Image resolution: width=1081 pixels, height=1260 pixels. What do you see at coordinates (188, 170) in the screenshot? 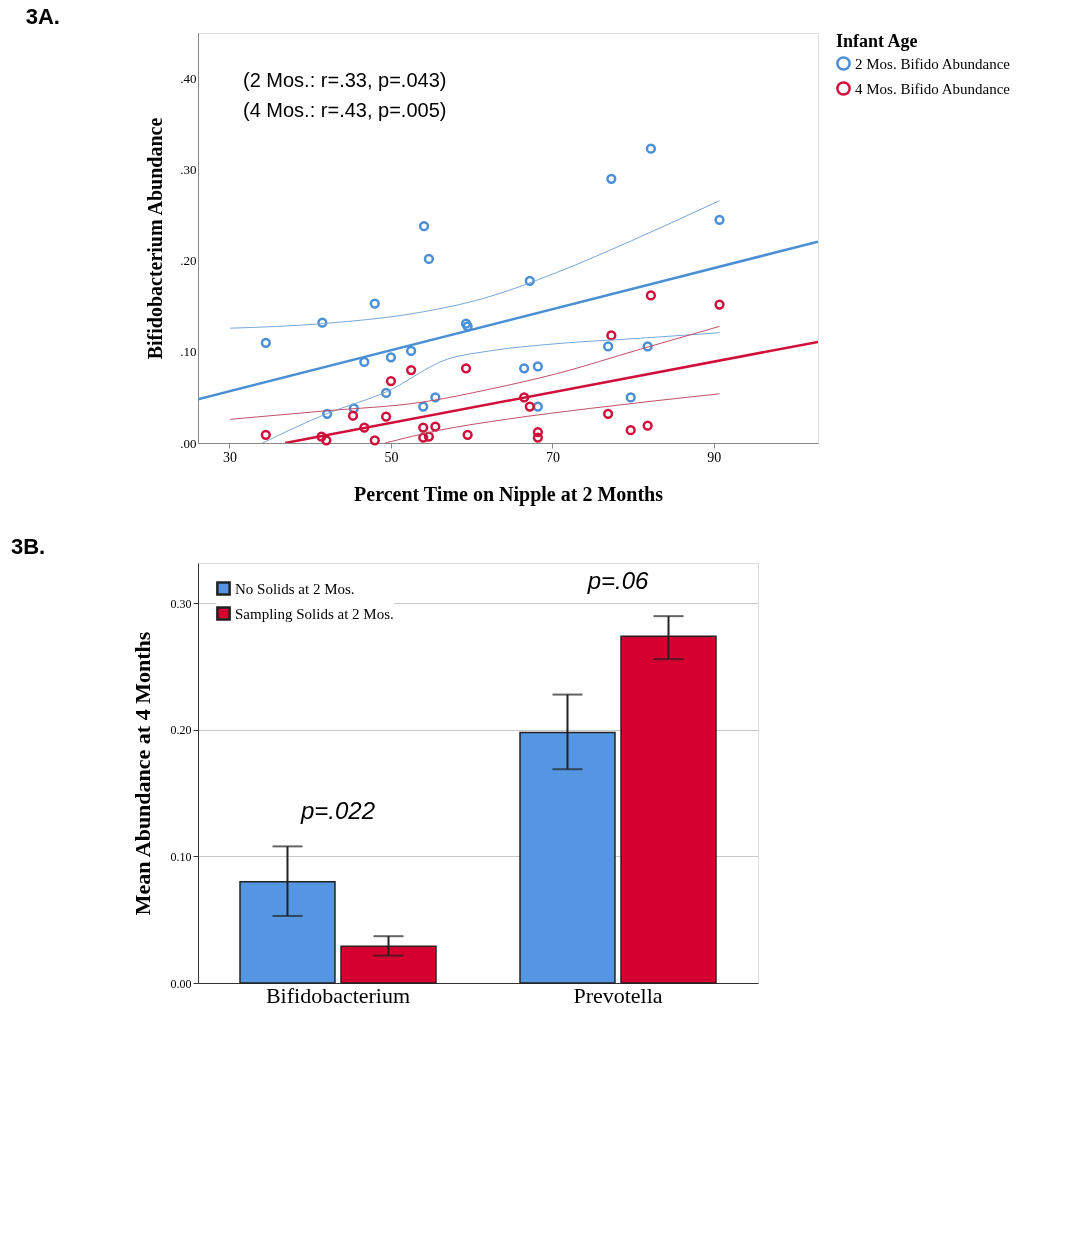
I see `y-tick-label: .30` at bounding box center [188, 170].